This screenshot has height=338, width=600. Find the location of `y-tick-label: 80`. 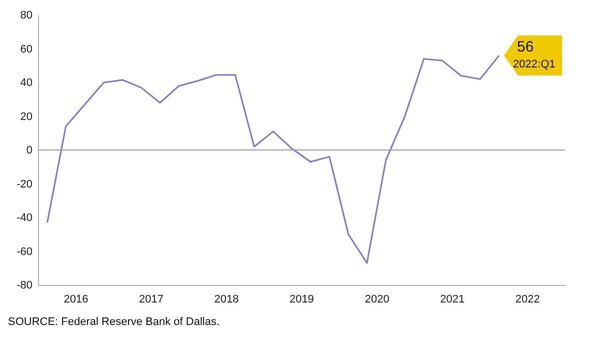

y-tick-label: 80 is located at coordinates (26, 16).